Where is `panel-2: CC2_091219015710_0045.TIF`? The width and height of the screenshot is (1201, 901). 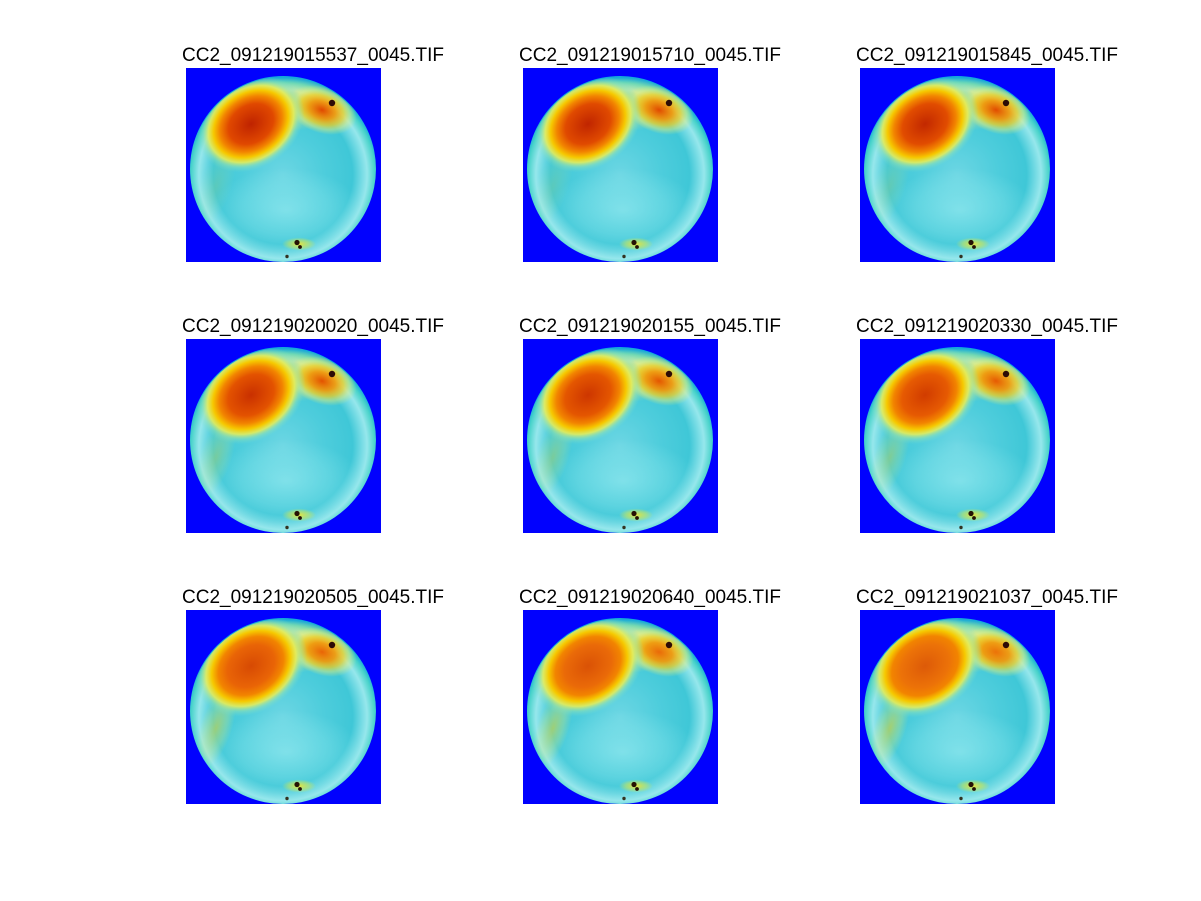 panel-2: CC2_091219015710_0045.TIF is located at coordinates (650, 153).